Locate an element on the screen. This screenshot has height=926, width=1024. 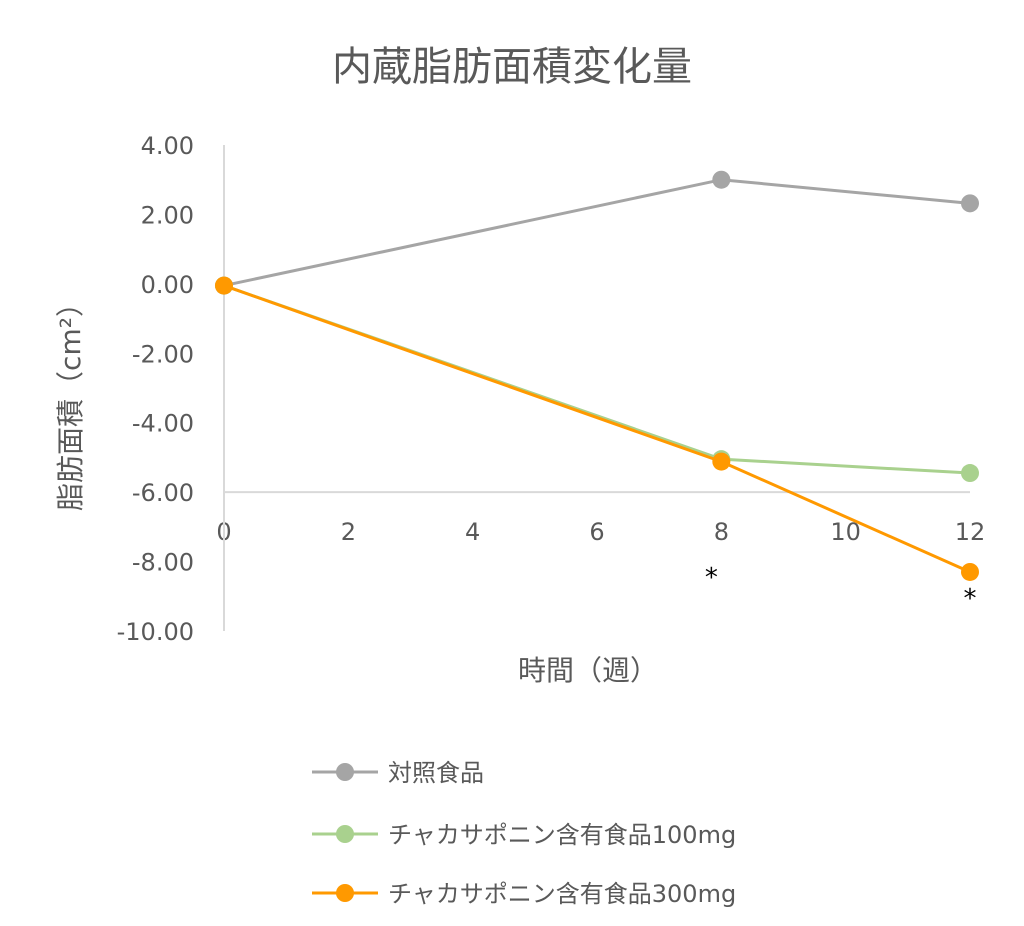
y-tick-label: 4.00 is located at coordinates (167, 146).